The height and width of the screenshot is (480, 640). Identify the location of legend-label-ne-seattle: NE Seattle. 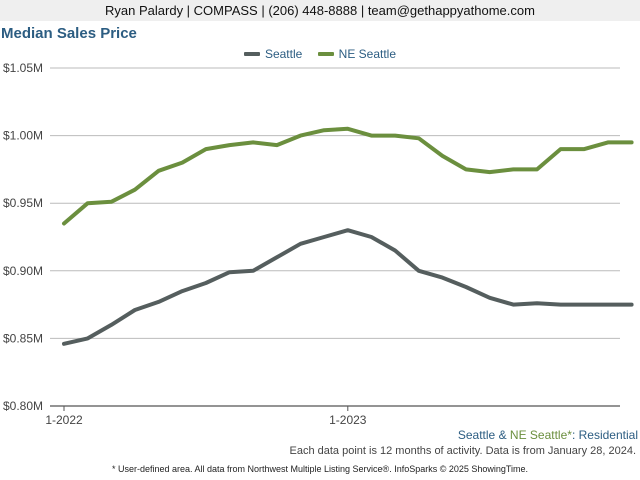
(367, 54).